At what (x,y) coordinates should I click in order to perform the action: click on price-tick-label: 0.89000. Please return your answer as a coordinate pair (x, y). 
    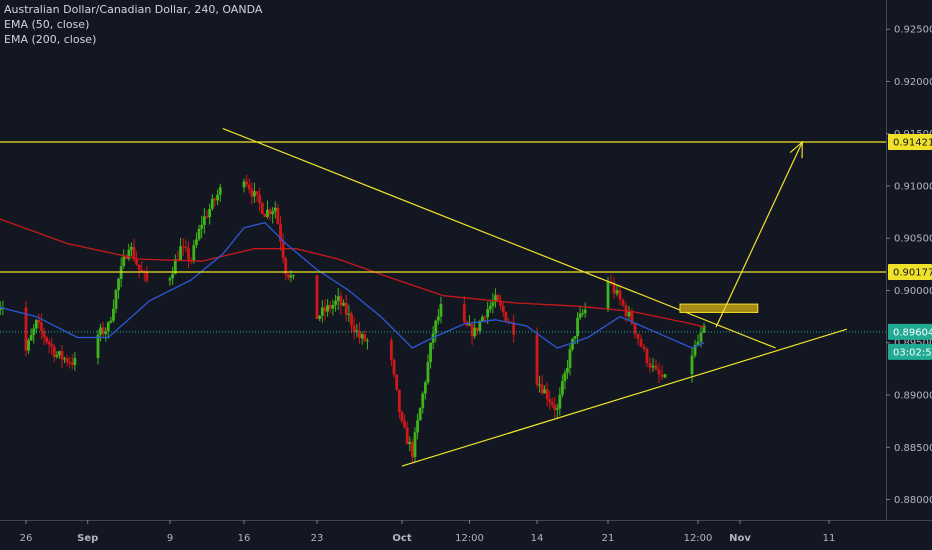
    Looking at the image, I should click on (913, 396).